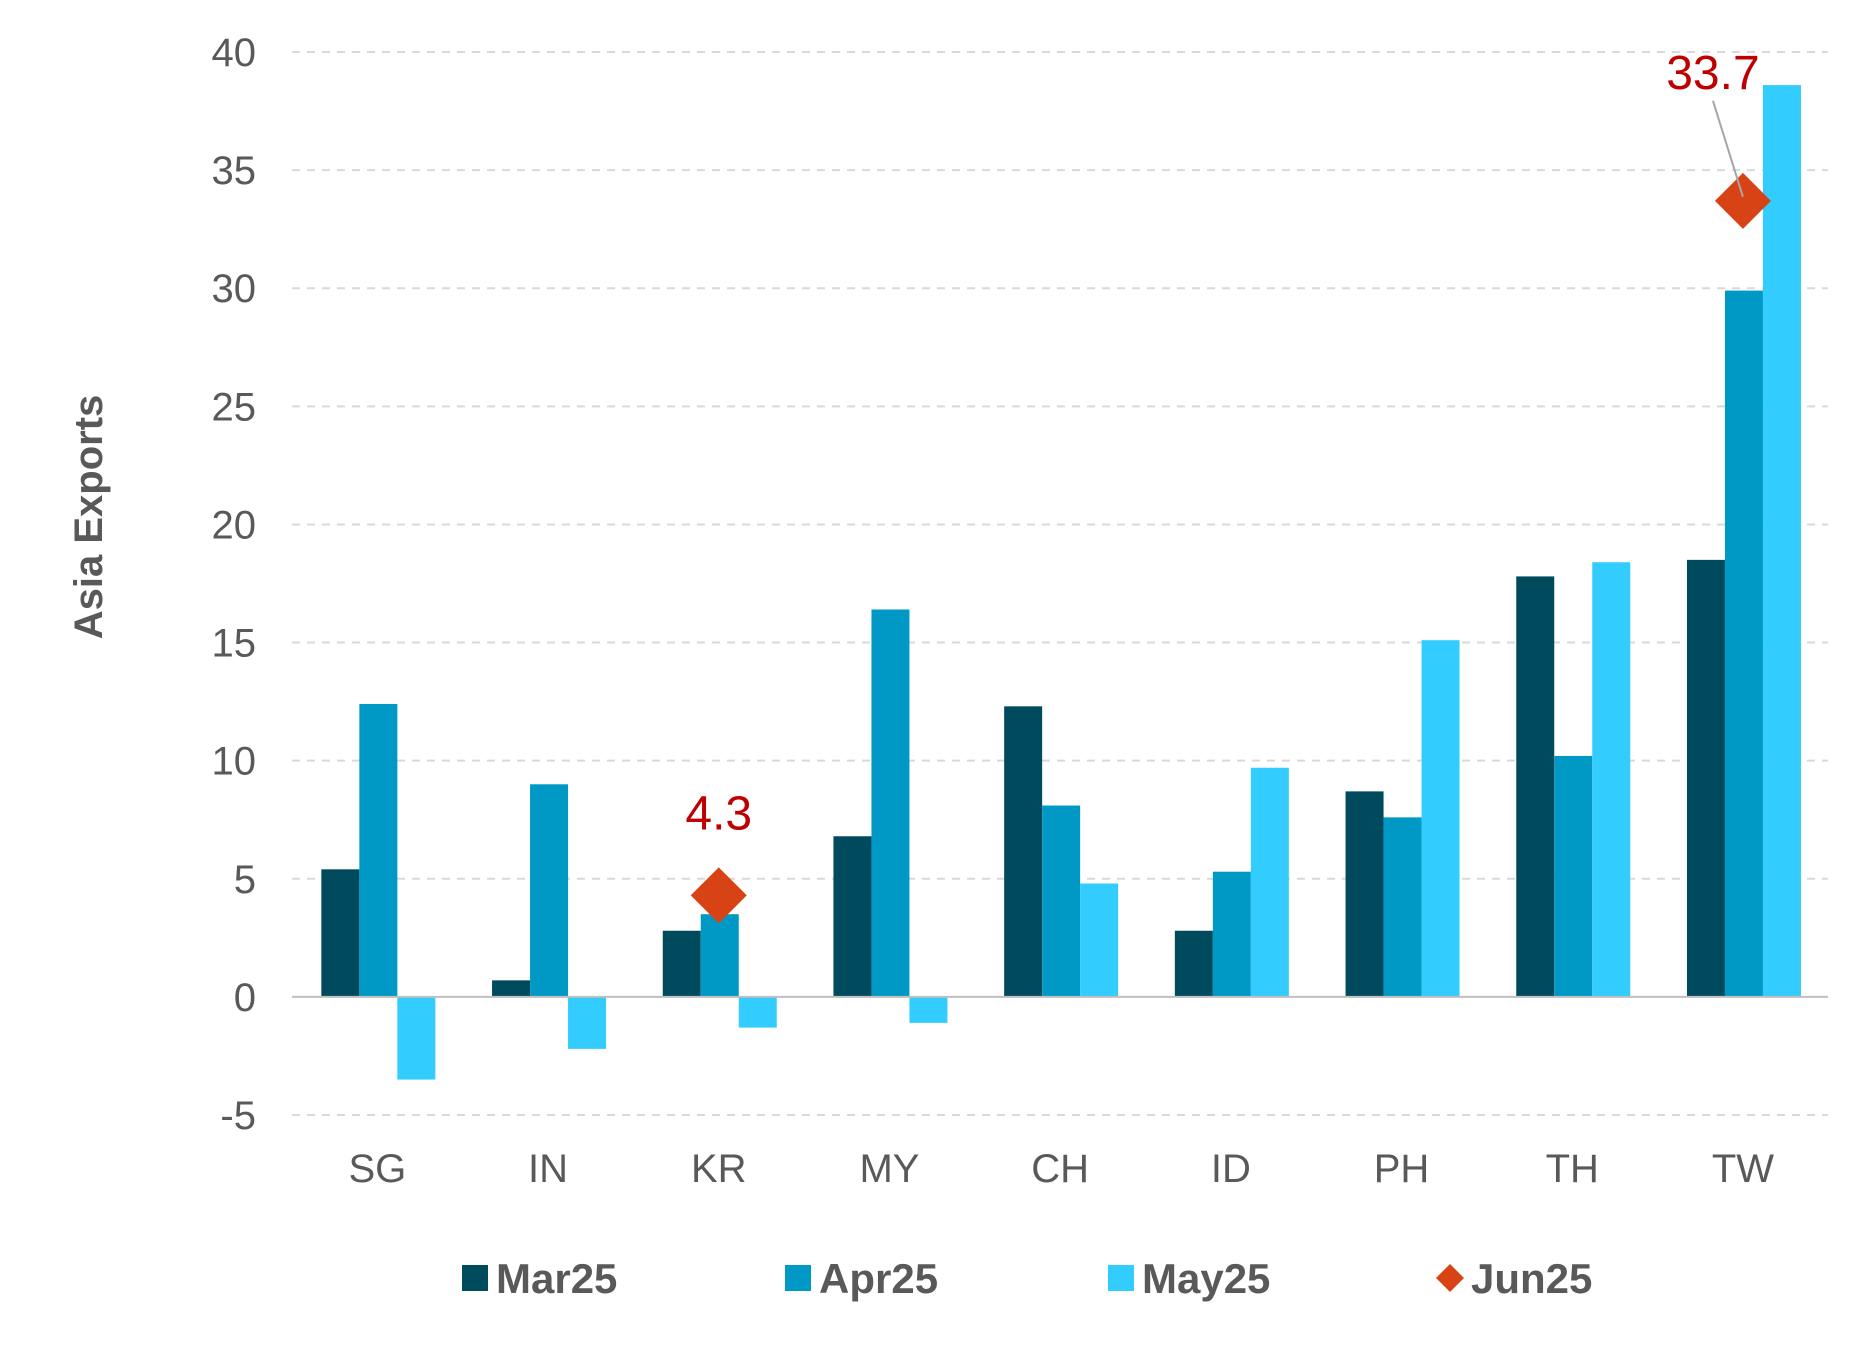  What do you see at coordinates (852, 916) in the screenshot?
I see `bar-mar25-my` at bounding box center [852, 916].